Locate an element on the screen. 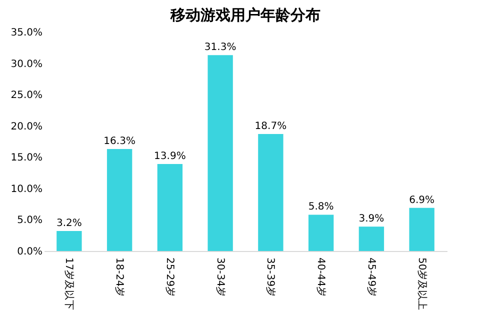 This screenshot has height=327, width=477. x-tick-label: 17岁及以下 is located at coordinates (69, 284).